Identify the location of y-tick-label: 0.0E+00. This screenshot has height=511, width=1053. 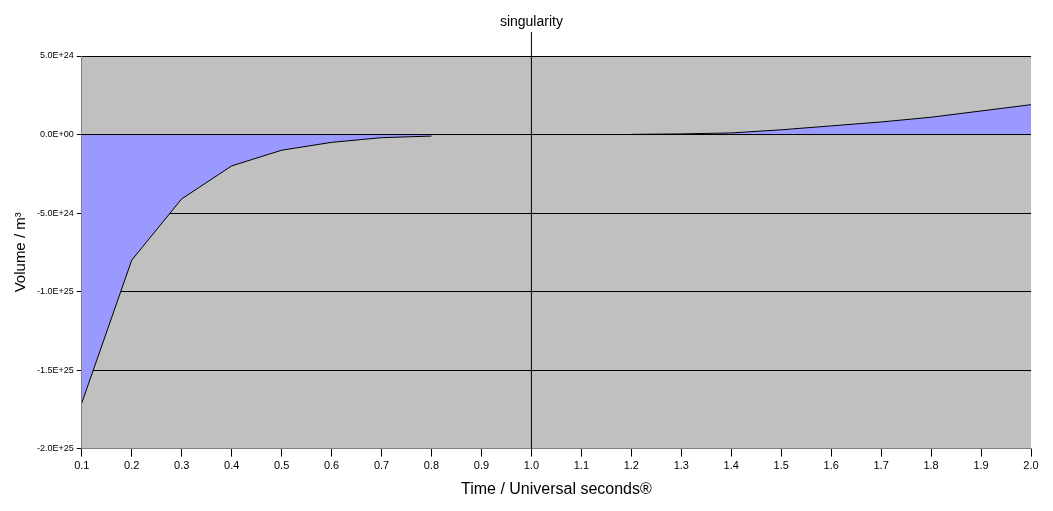
(57, 134).